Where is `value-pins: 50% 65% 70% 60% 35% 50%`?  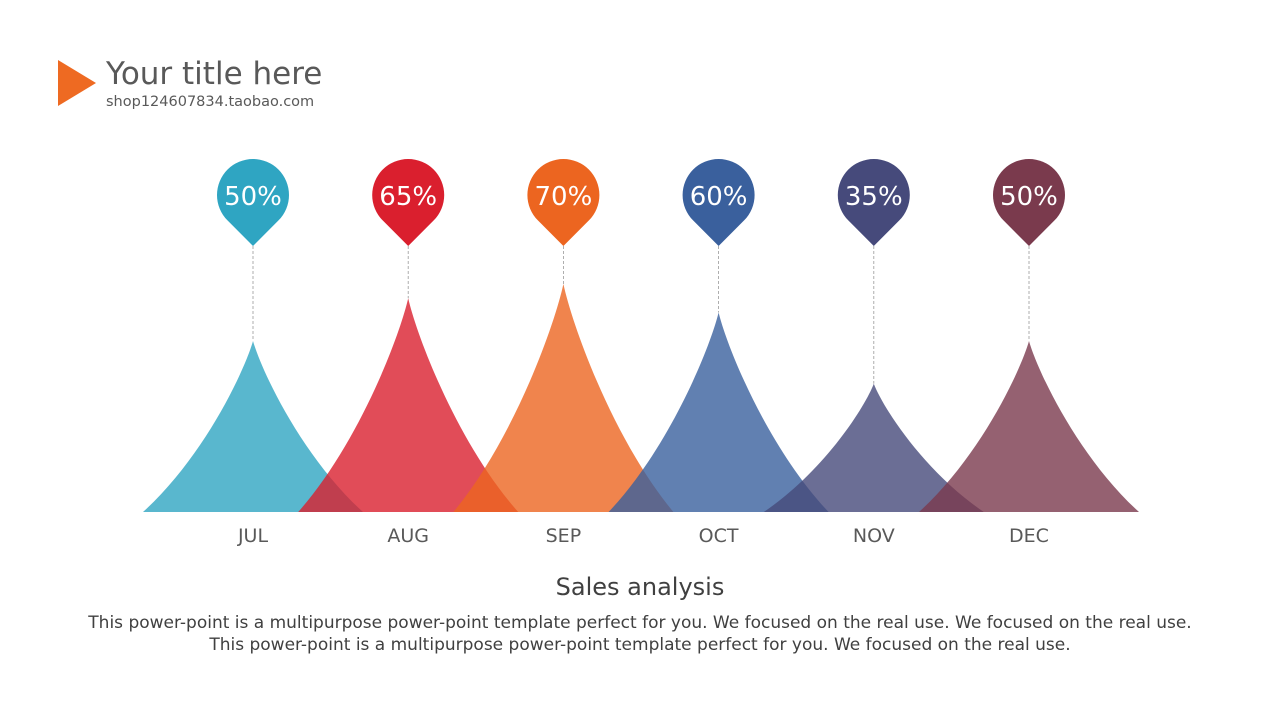
value-pins: 50% 65% 70% 60% 35% 50% is located at coordinates (640, 202).